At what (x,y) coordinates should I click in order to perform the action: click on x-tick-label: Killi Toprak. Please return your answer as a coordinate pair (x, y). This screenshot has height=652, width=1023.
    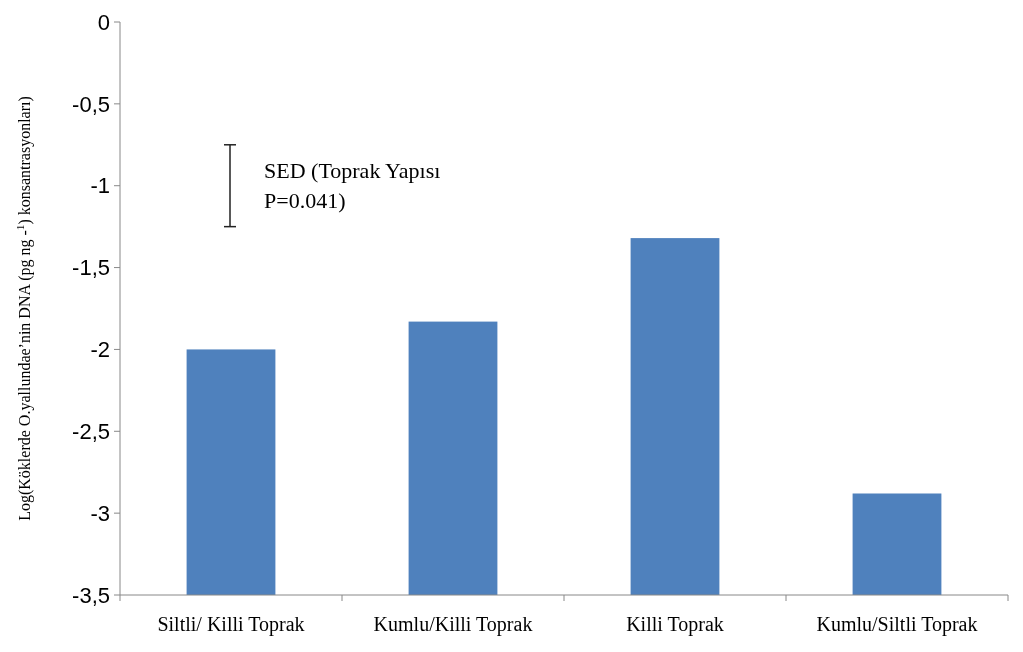
    Looking at the image, I should click on (675, 624).